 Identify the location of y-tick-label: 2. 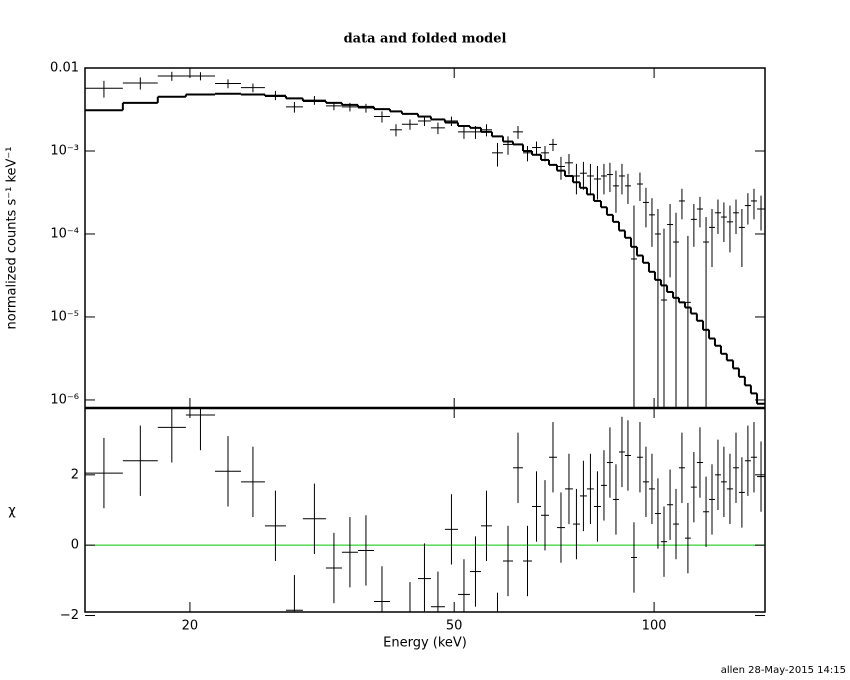
(75, 474).